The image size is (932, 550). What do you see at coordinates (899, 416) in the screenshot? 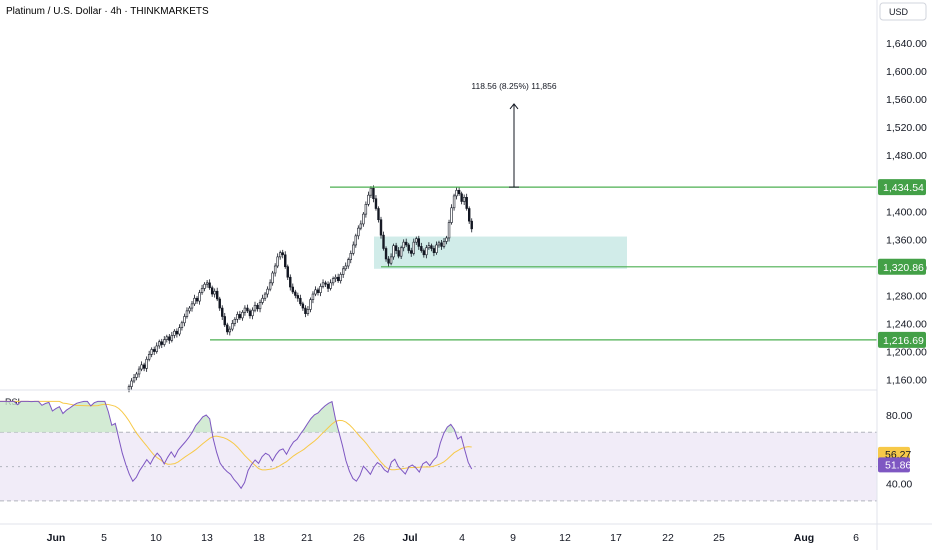
I see `rsi-tick-label: 80.00` at bounding box center [899, 416].